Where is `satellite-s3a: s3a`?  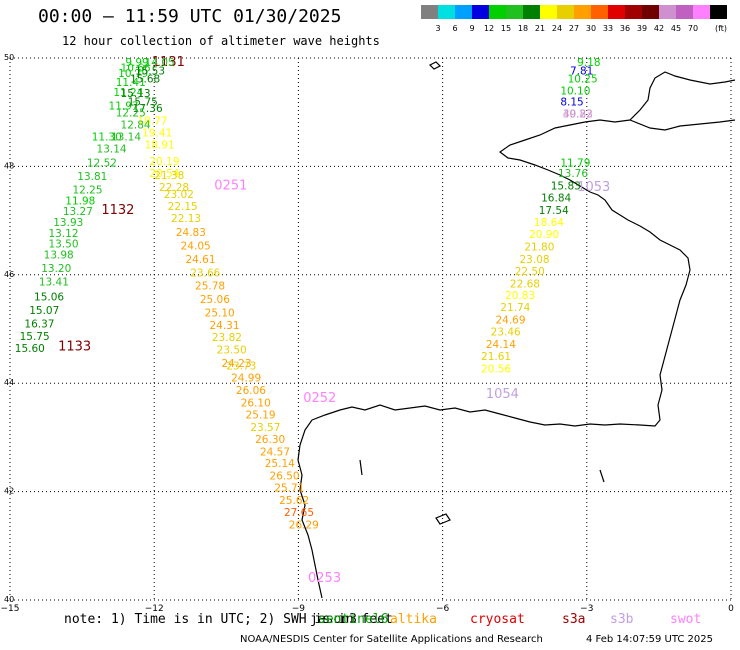
satellite-s3a: s3a is located at coordinates (574, 619).